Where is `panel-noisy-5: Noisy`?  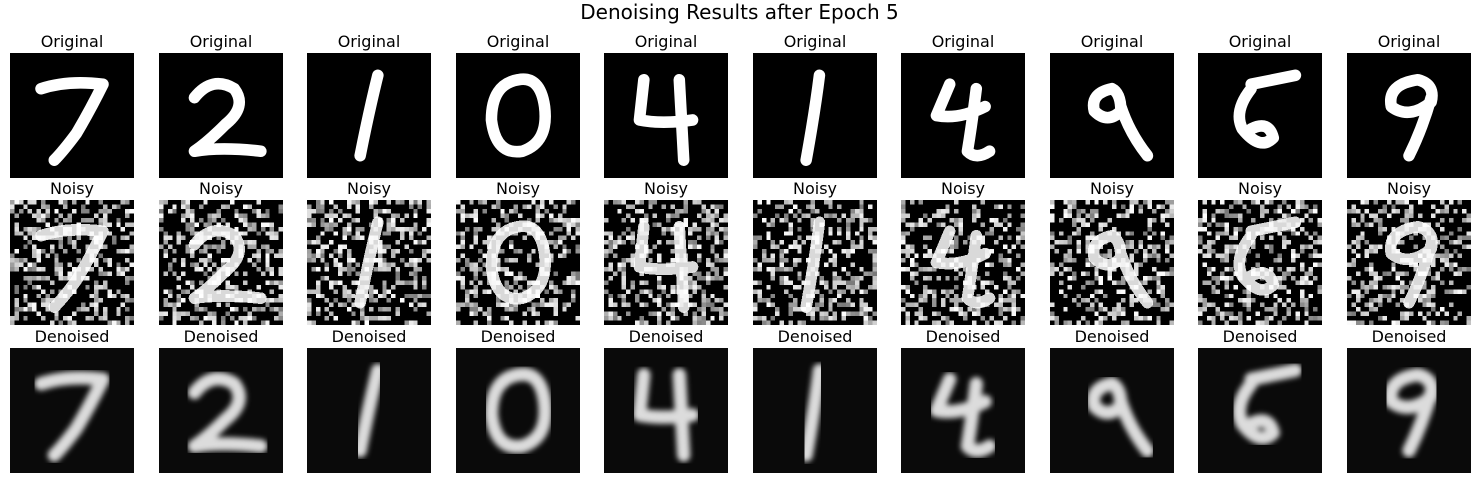 panel-noisy-5: Noisy is located at coordinates (666, 252).